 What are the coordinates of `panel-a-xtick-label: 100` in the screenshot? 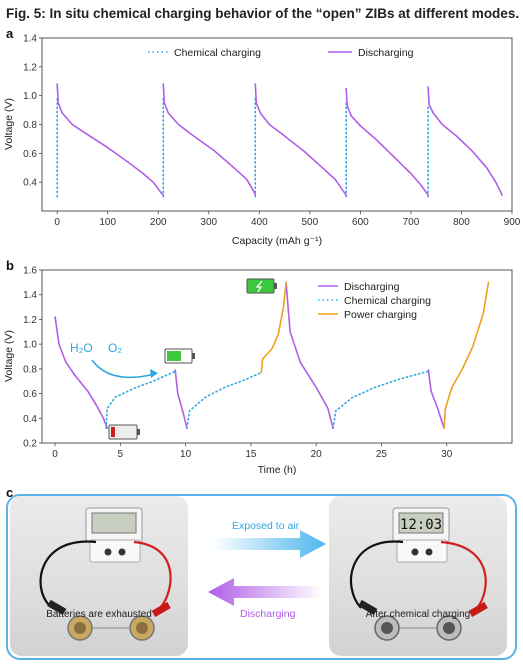 It's located at (107, 222).